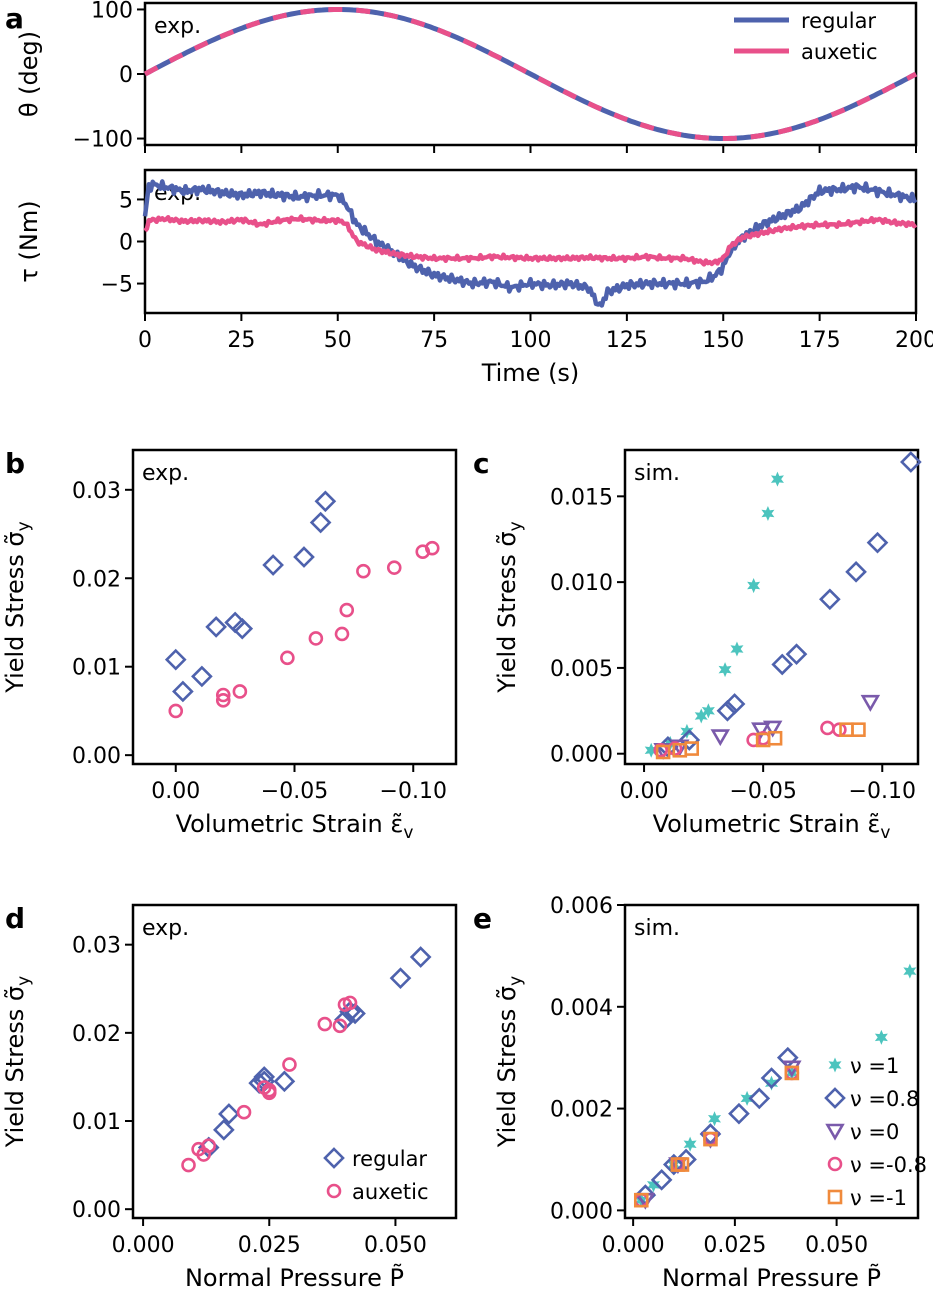 Image resolution: width=933 pixels, height=1289 pixels. Describe the element at coordinates (581, 906) in the screenshot. I see `y-tick-label: 0.006` at that location.